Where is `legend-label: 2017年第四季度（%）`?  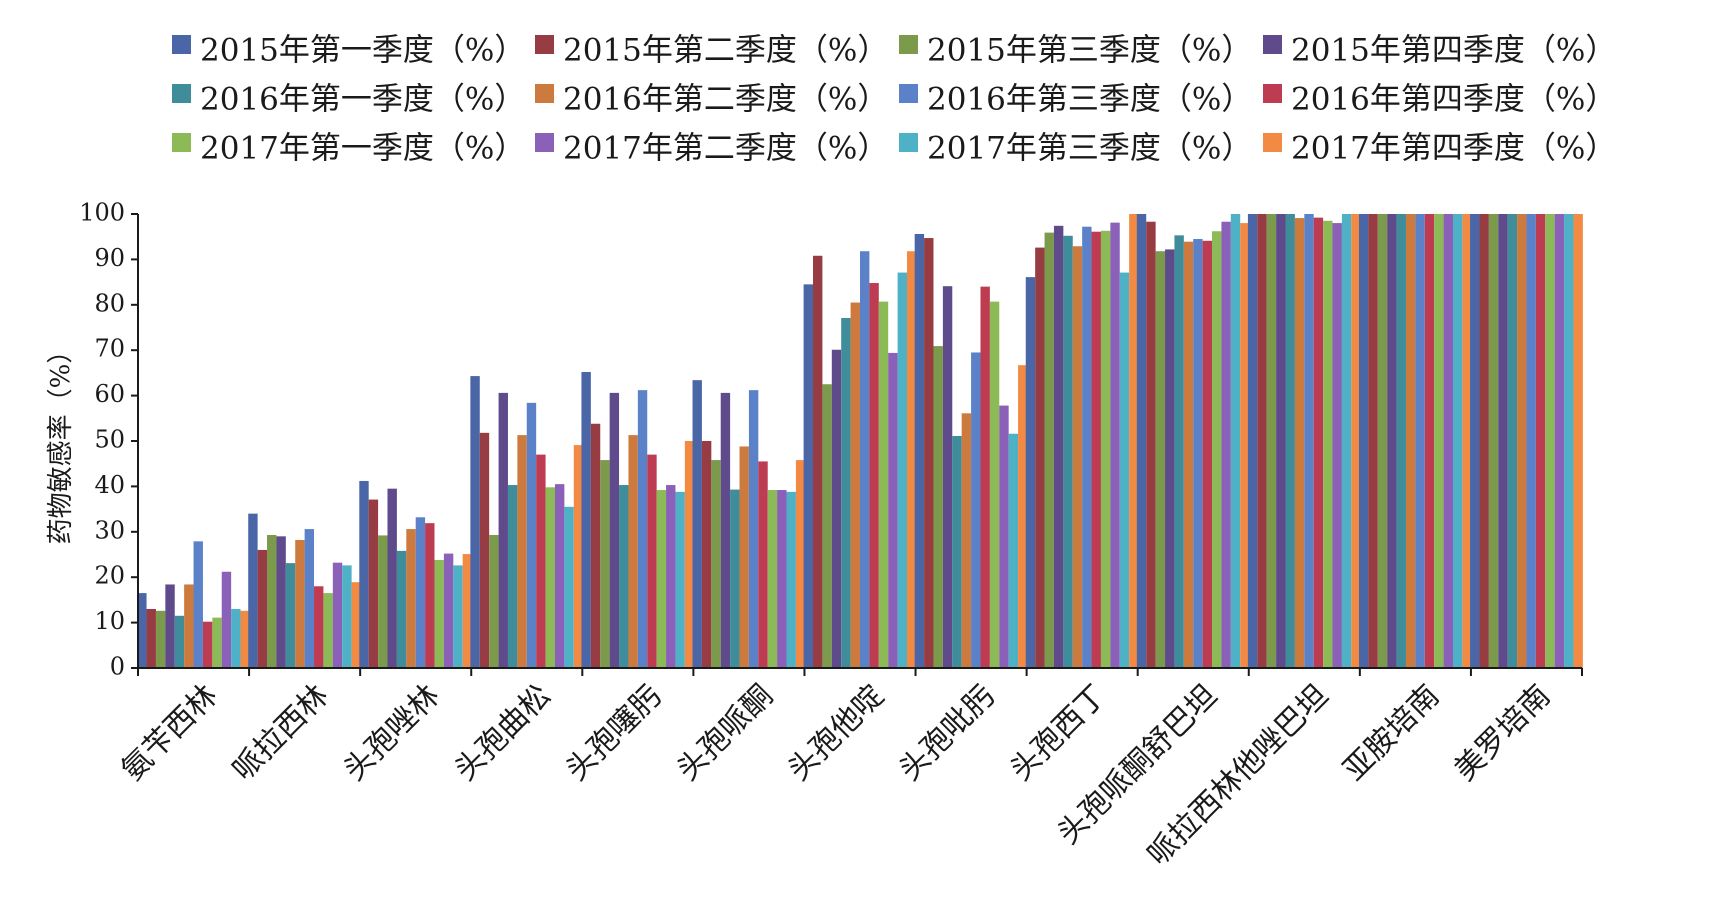
legend-label: 2017年第四季度（%） is located at coordinates (1453, 149).